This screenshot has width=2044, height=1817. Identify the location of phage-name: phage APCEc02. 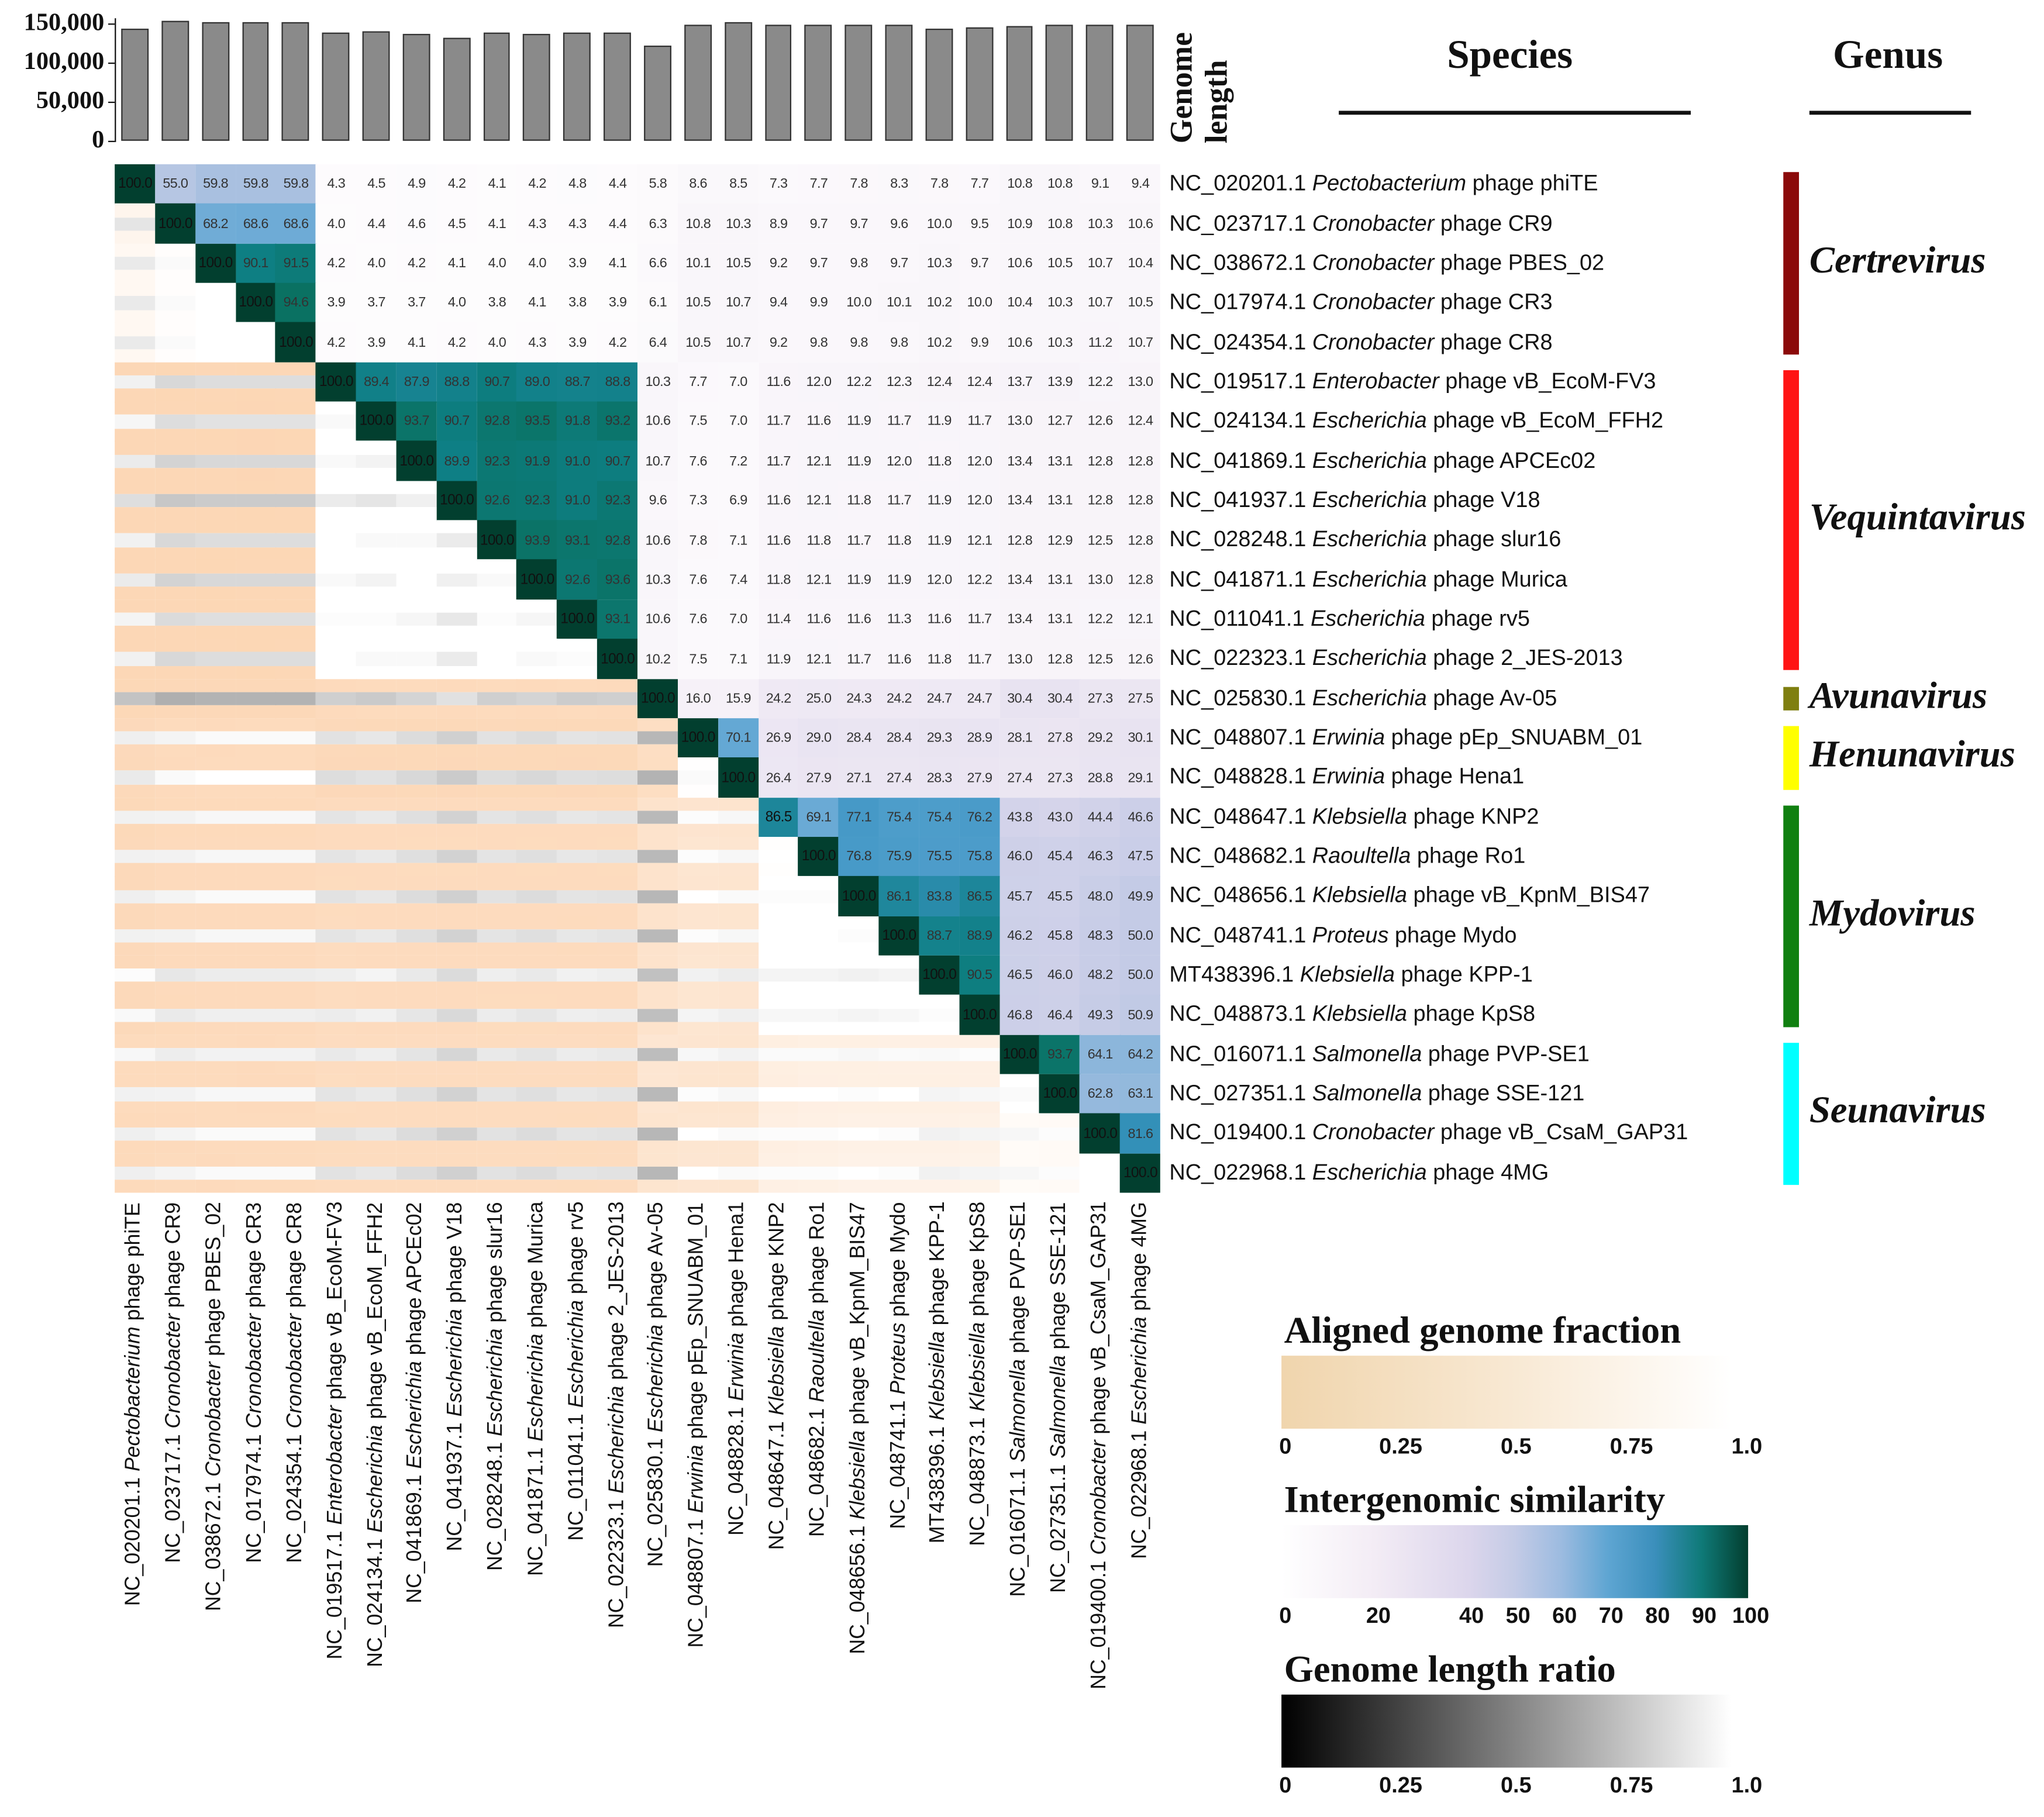
(416, 1281).